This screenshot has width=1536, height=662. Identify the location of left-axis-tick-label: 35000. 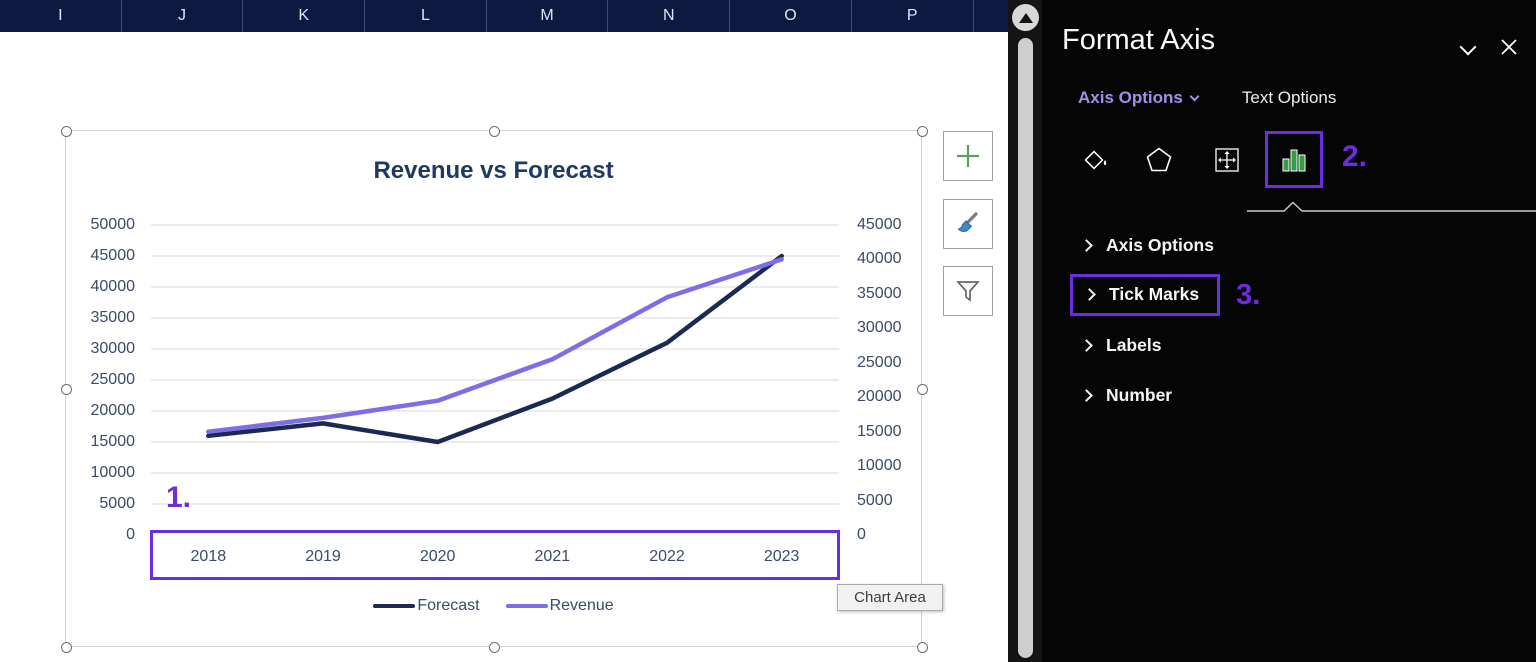
(113, 317).